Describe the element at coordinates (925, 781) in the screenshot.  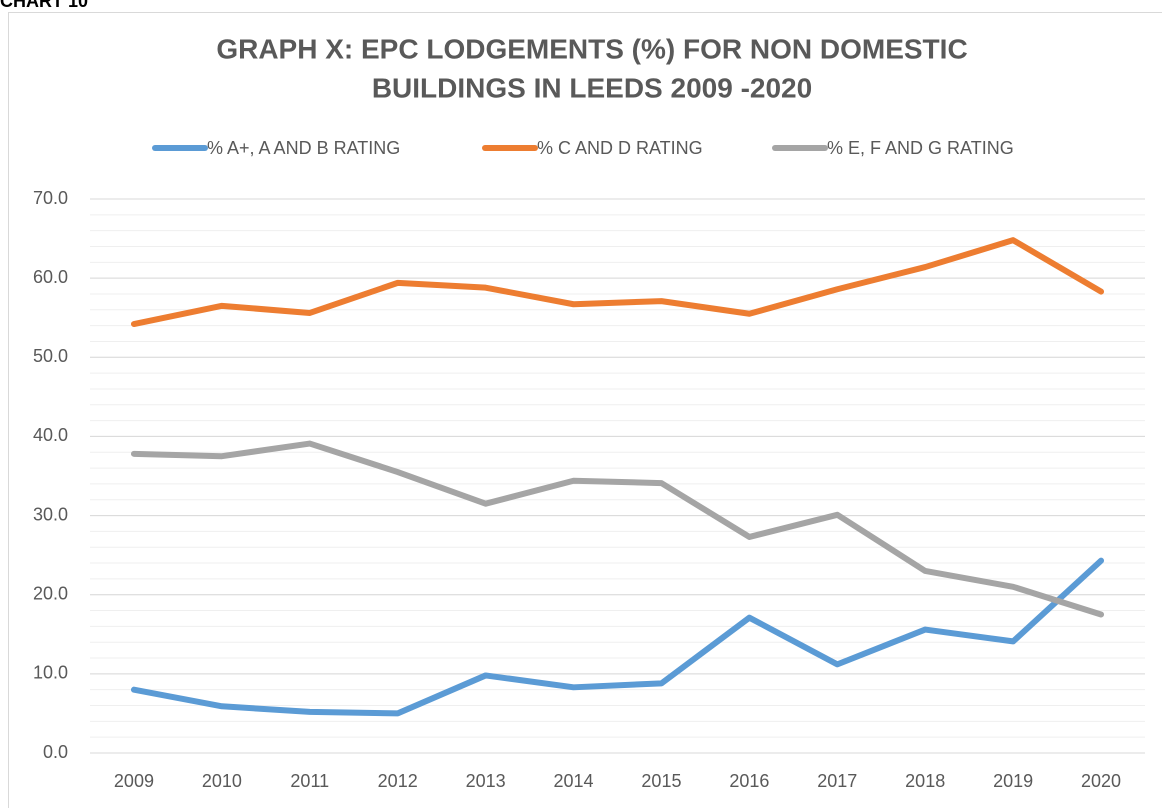
I see `x-tick-label: 2018` at that location.